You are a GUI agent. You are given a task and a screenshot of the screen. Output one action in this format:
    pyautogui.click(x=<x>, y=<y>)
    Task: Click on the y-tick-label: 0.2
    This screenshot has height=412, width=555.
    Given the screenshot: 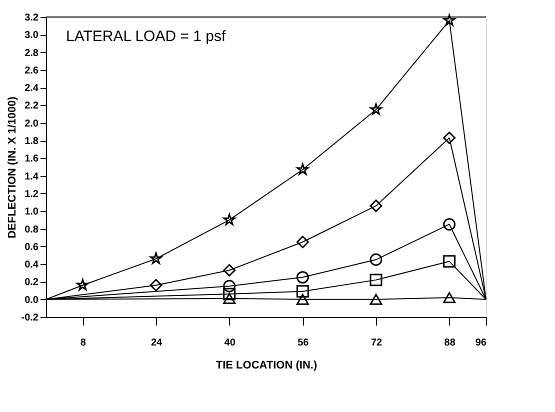 What is the action you would take?
    pyautogui.click(x=31, y=282)
    